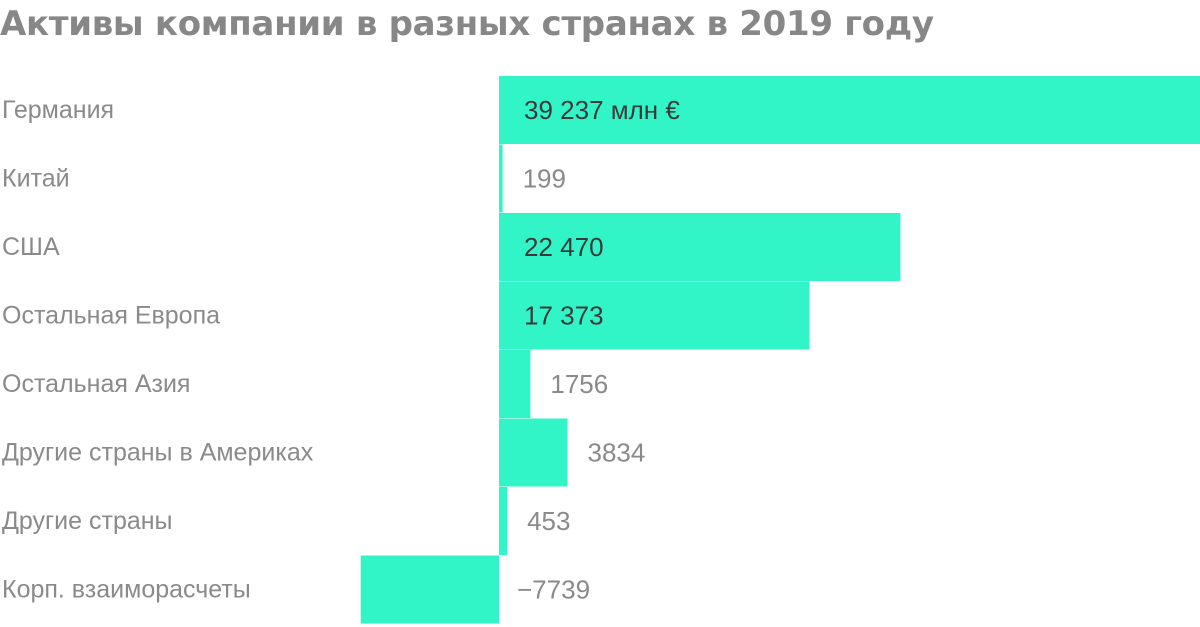  Describe the element at coordinates (36, 179) in the screenshot. I see `category-label: Китай` at that location.